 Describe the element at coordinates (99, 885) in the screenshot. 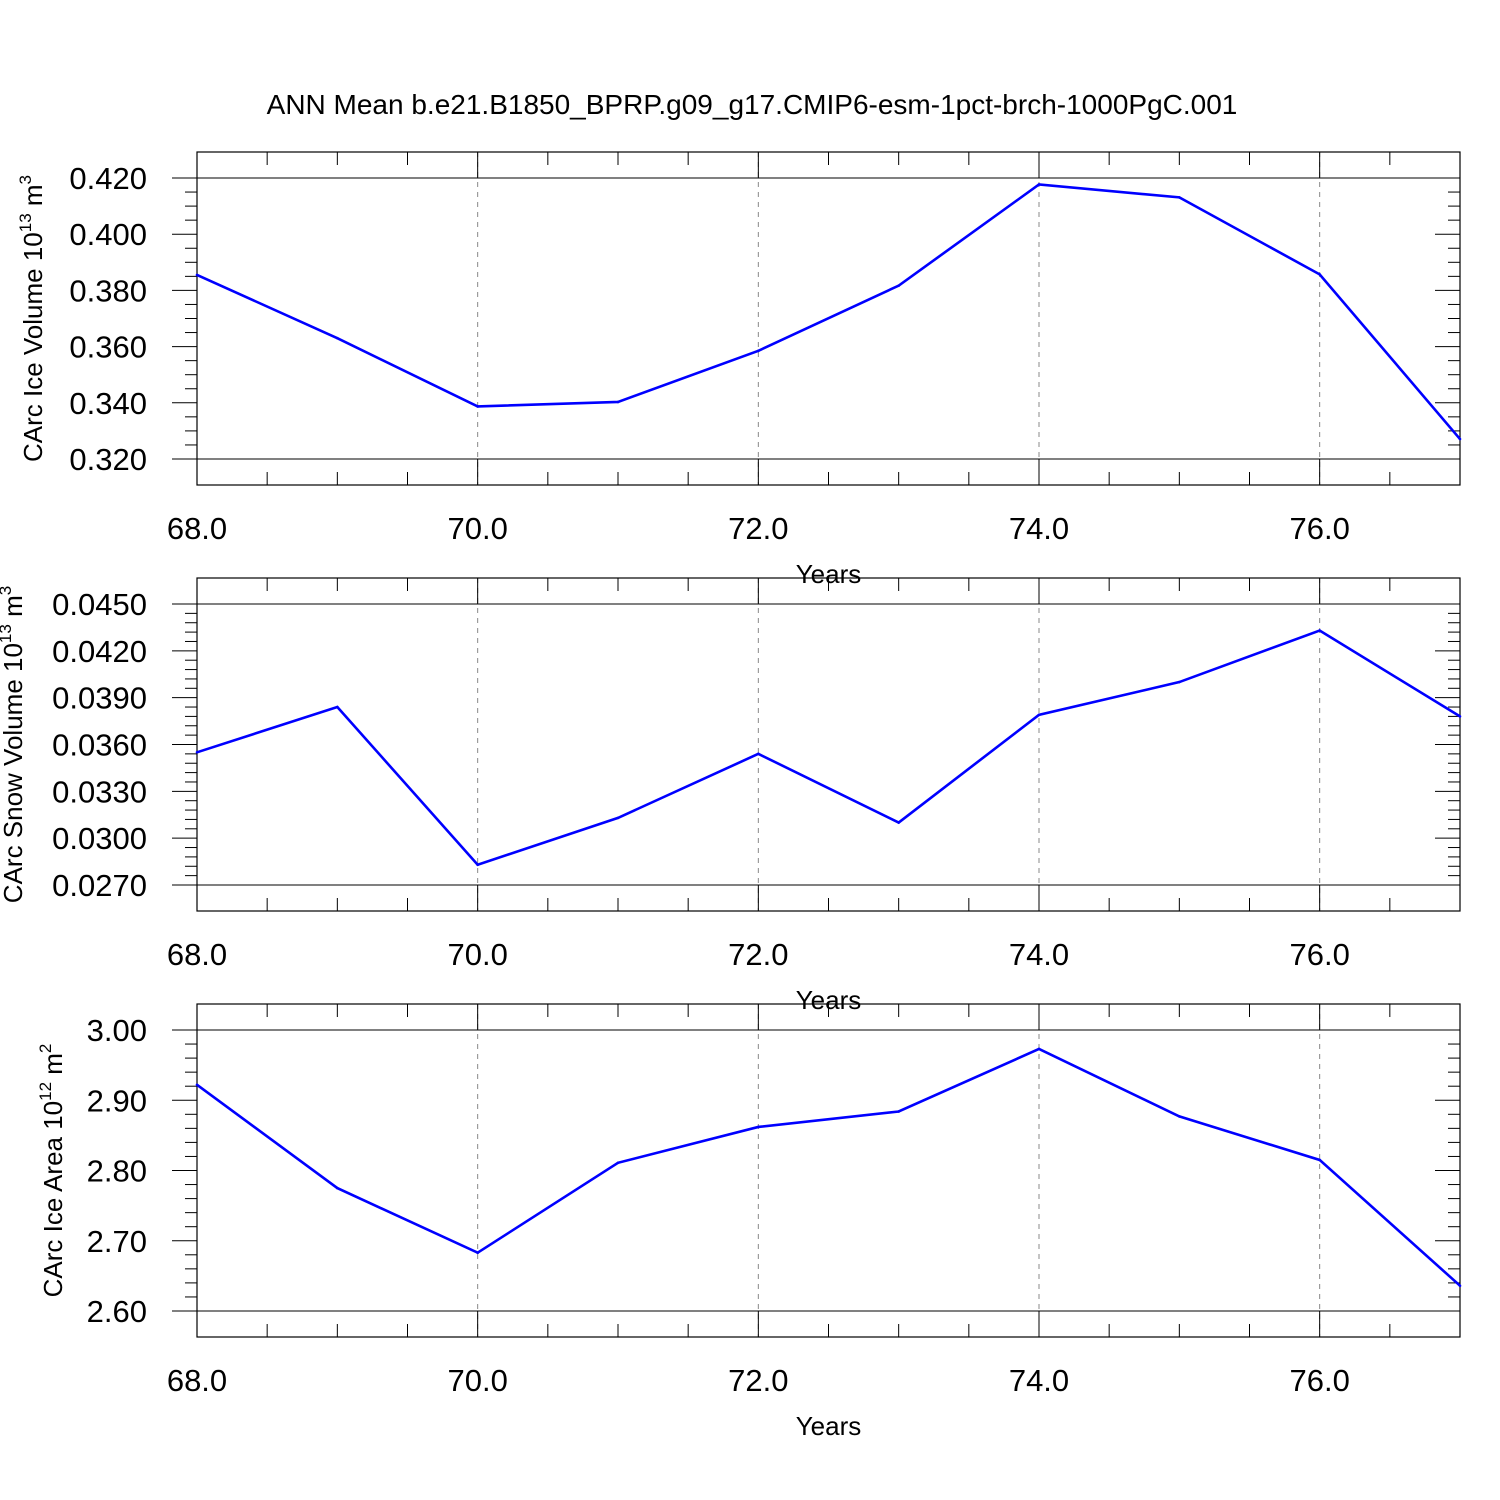

I see `y-tick-label: 0.0270` at that location.